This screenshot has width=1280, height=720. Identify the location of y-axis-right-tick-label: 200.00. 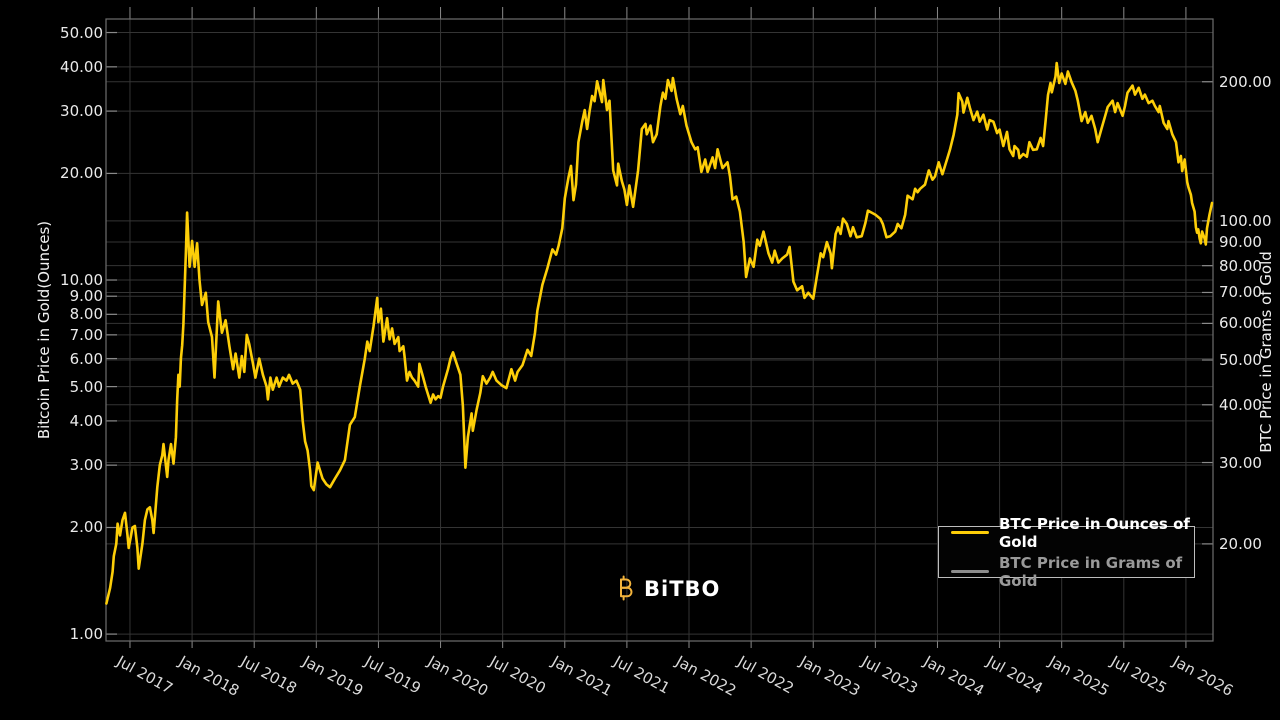
(1245, 81).